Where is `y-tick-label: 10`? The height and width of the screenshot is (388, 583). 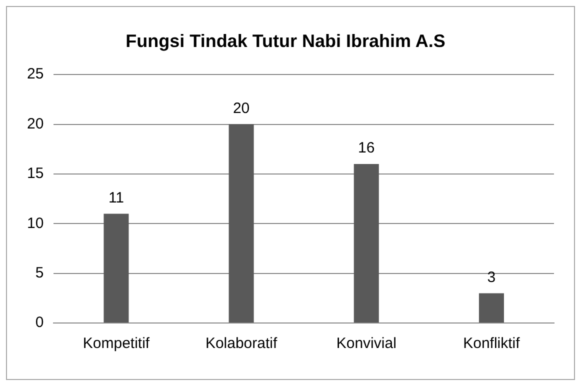
y-tick-label: 10 is located at coordinates (35, 223).